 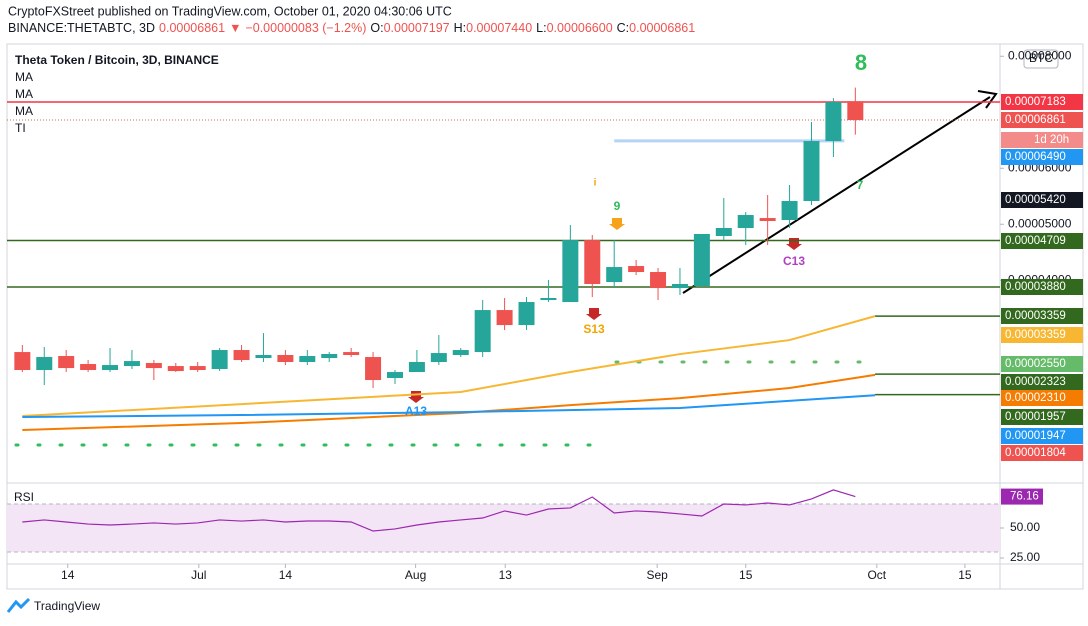 I want to click on annotation: 8, so click(x=861, y=62).